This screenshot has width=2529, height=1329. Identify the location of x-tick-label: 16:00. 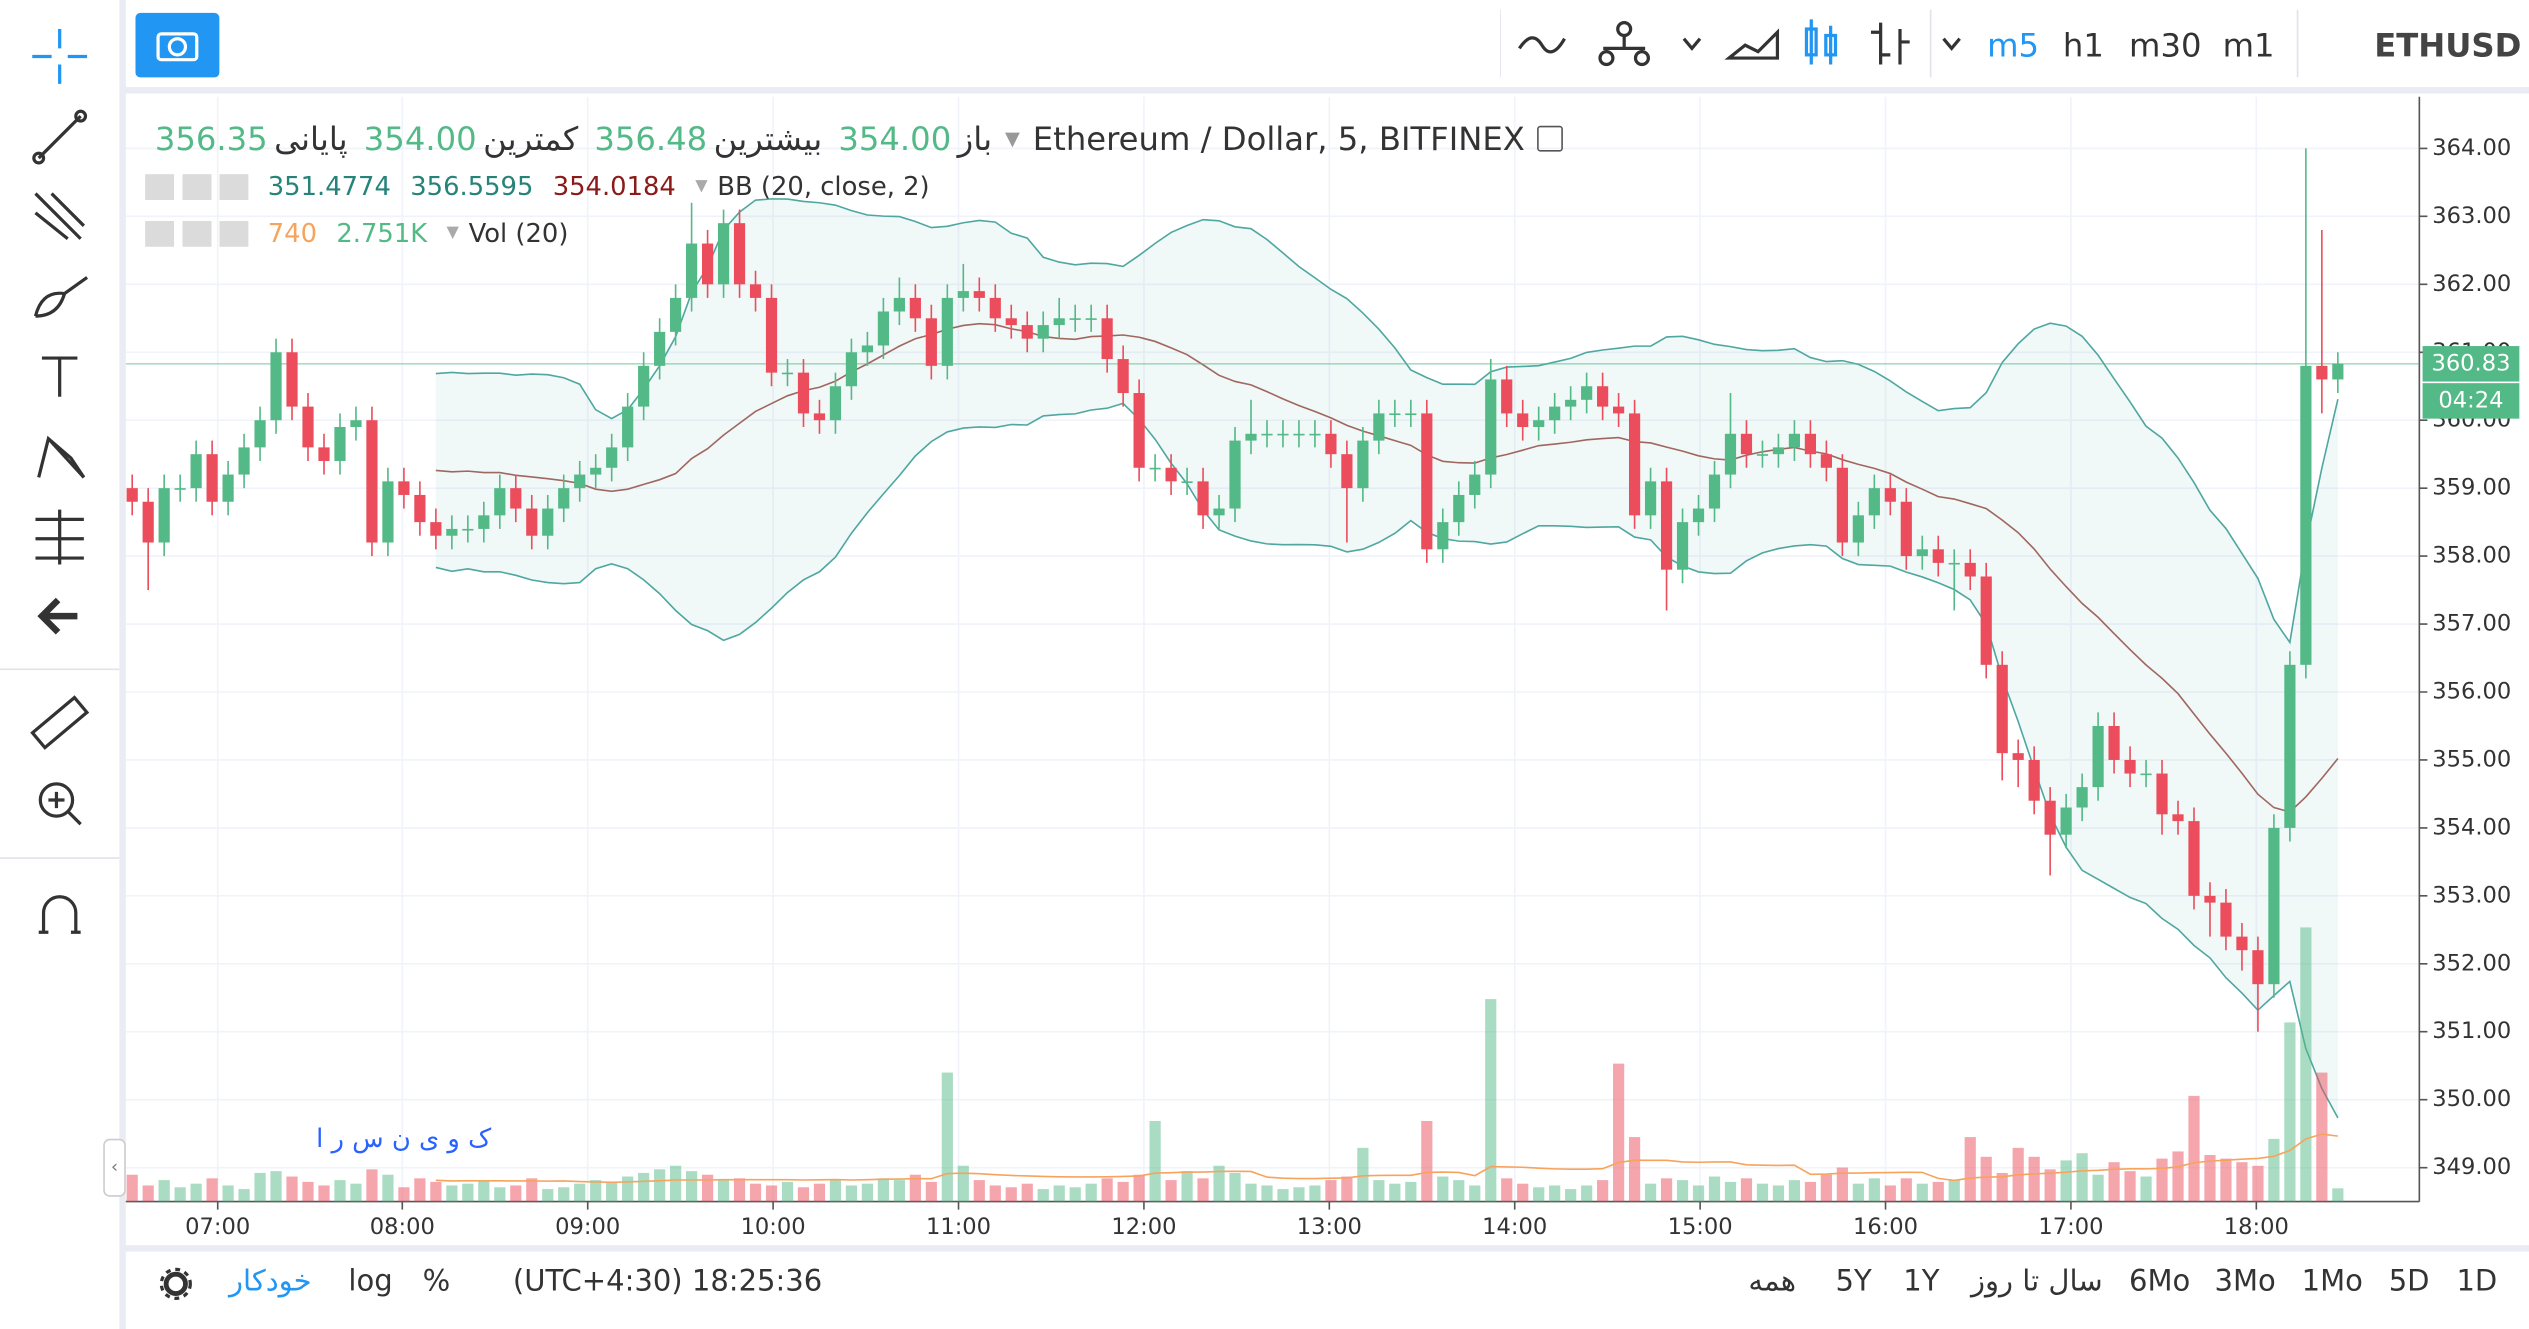
(1885, 1227).